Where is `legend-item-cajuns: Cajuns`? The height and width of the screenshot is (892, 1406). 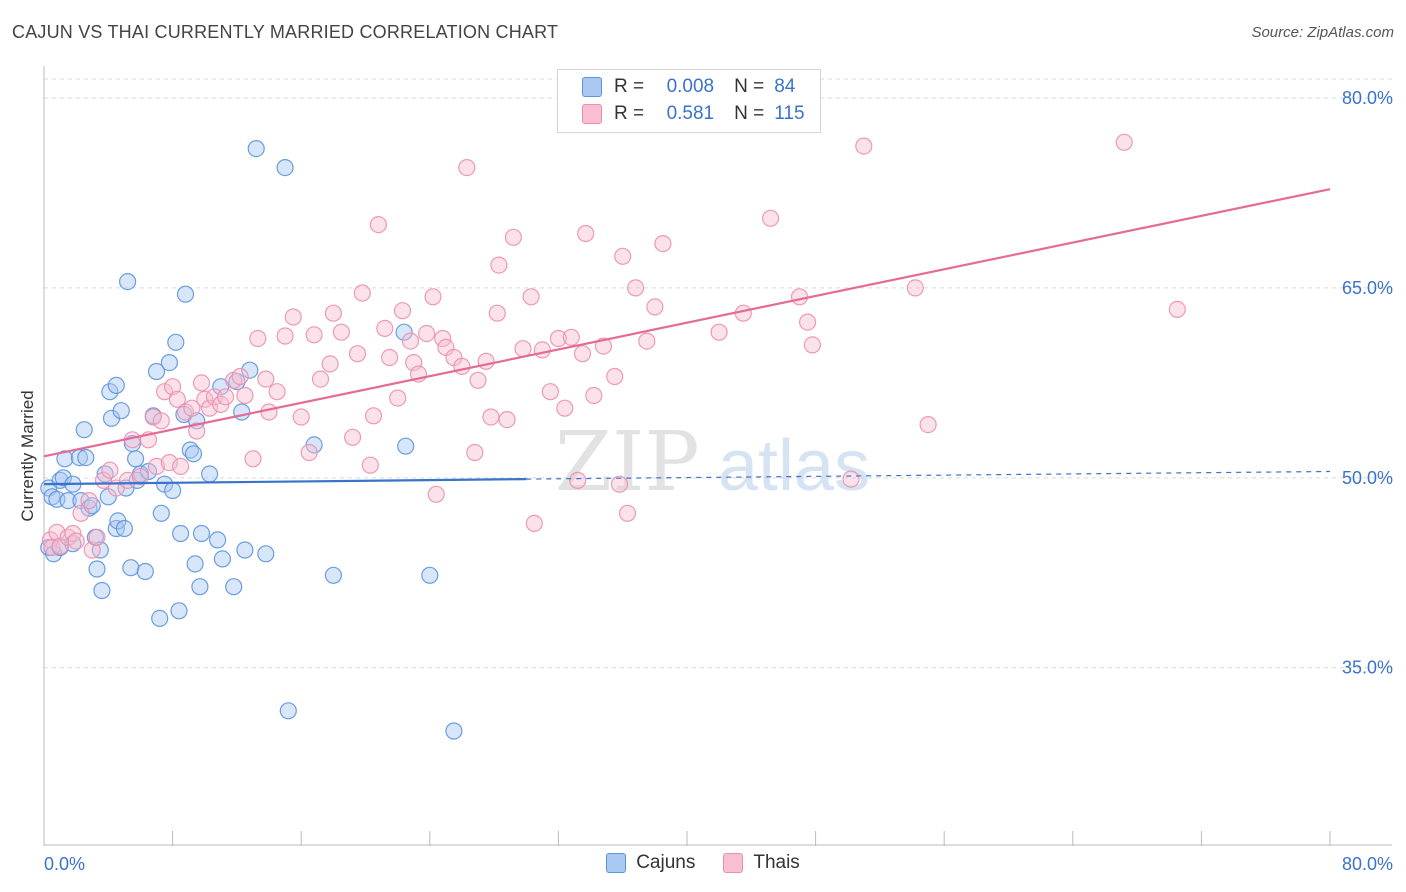
legend-item-cajuns: Cajuns is located at coordinates (650, 863).